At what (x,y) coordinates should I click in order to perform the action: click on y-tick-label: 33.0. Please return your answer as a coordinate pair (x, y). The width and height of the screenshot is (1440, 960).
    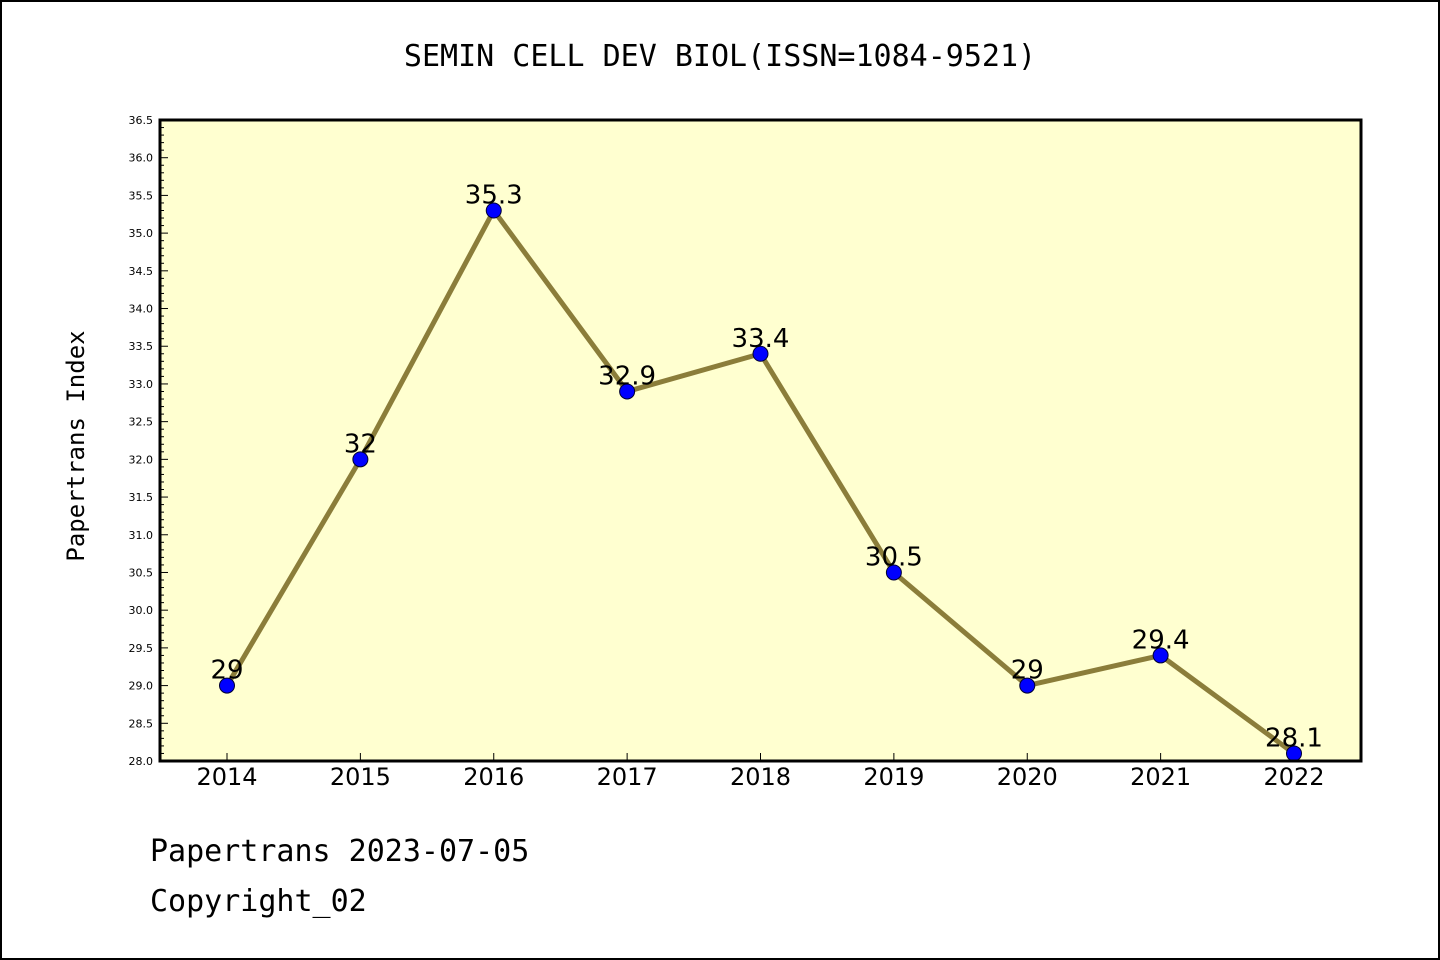
    Looking at the image, I should click on (141, 384).